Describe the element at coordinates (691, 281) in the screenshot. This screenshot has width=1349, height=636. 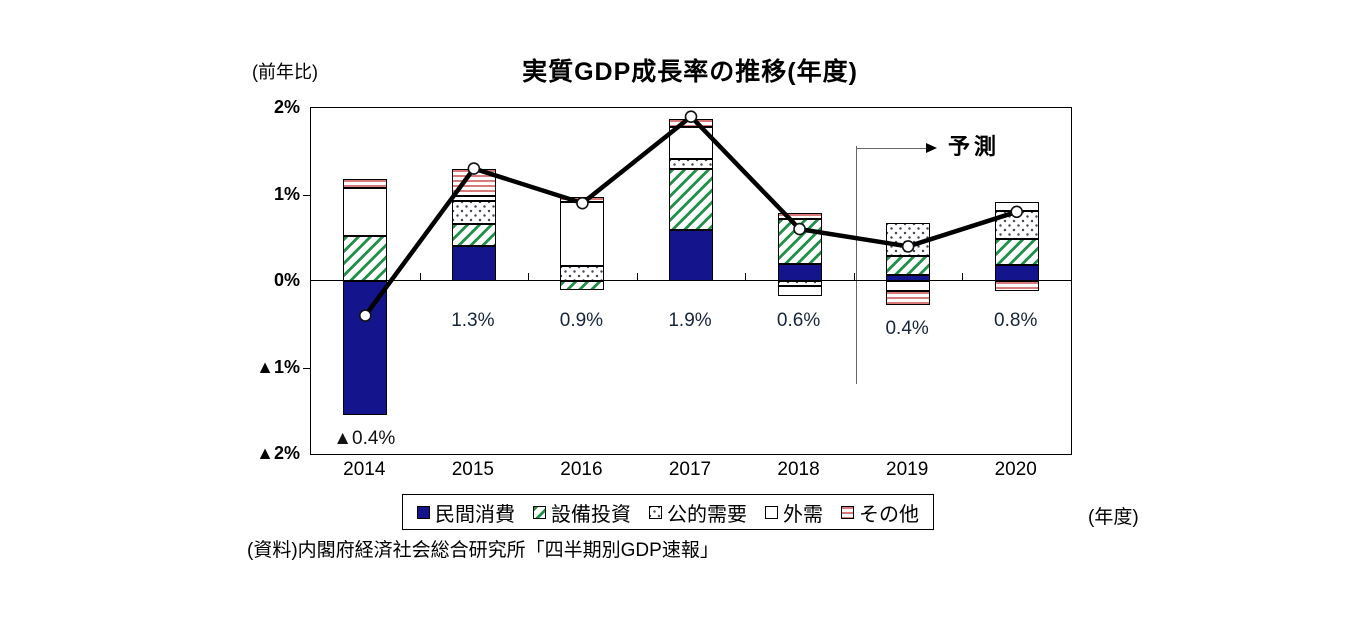
I see `zero-axis-line` at that location.